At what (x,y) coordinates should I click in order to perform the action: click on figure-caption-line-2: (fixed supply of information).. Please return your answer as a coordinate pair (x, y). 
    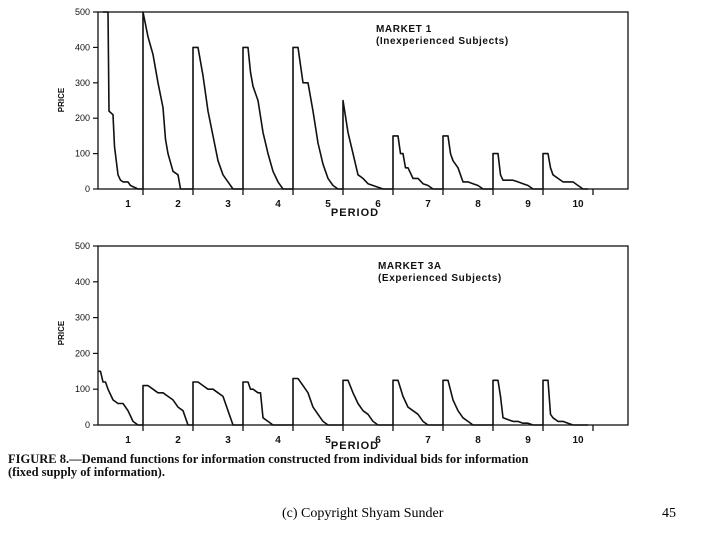
    Looking at the image, I should click on (86, 472).